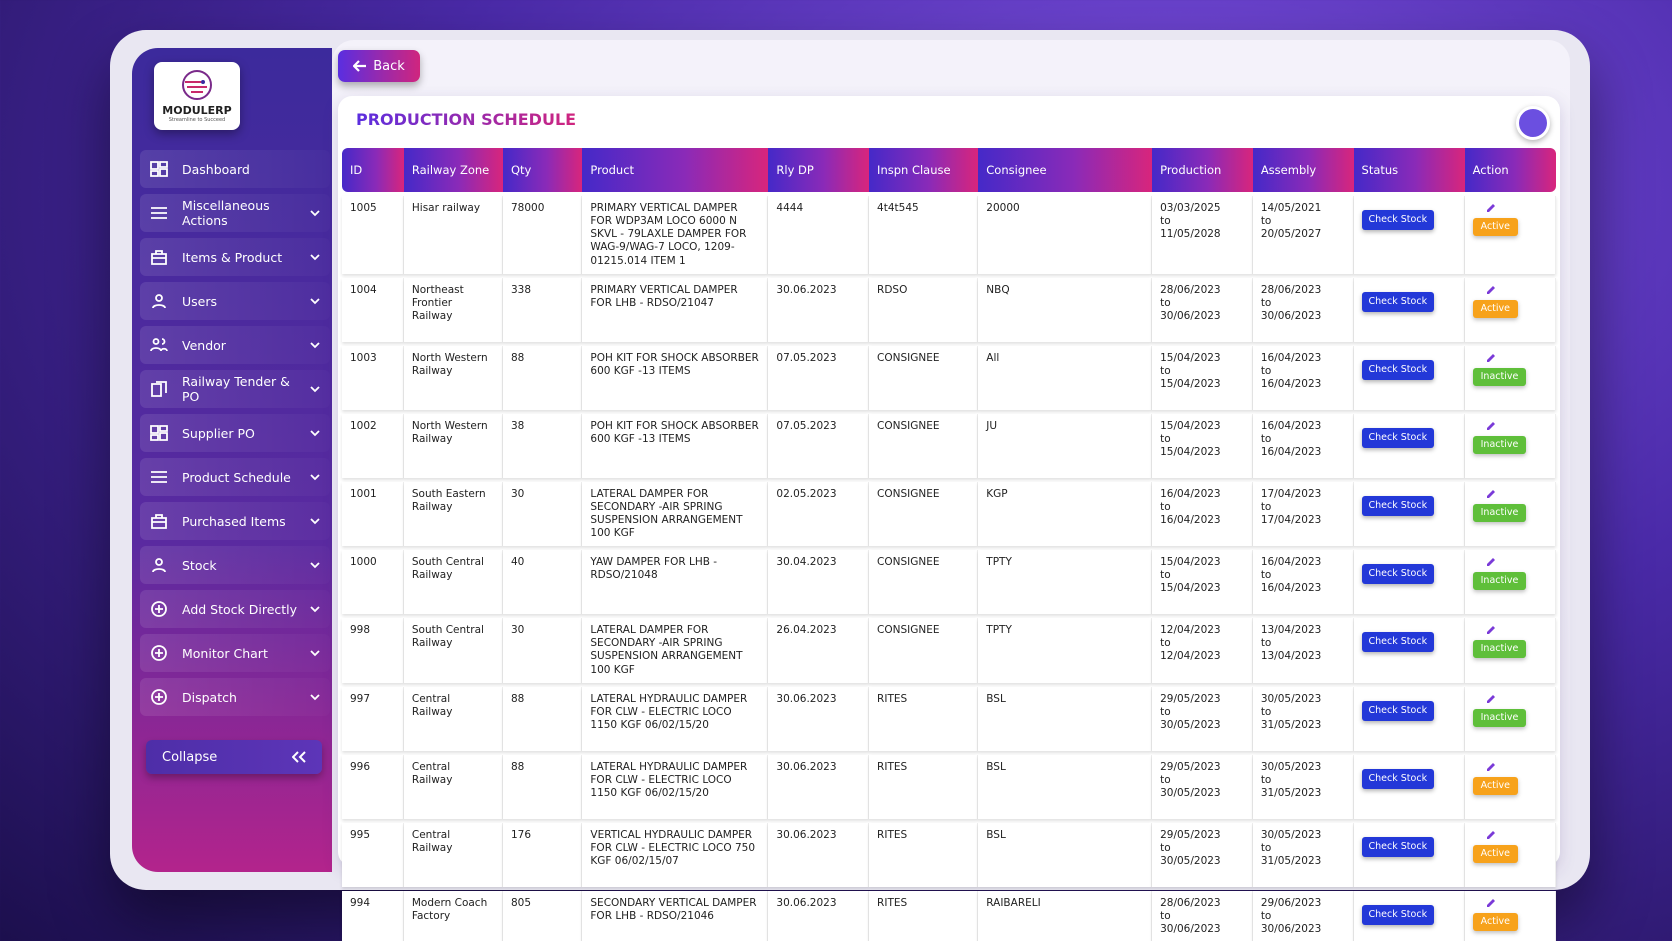 The image size is (1672, 941). What do you see at coordinates (200, 301) in the screenshot?
I see `nav-label: Users` at bounding box center [200, 301].